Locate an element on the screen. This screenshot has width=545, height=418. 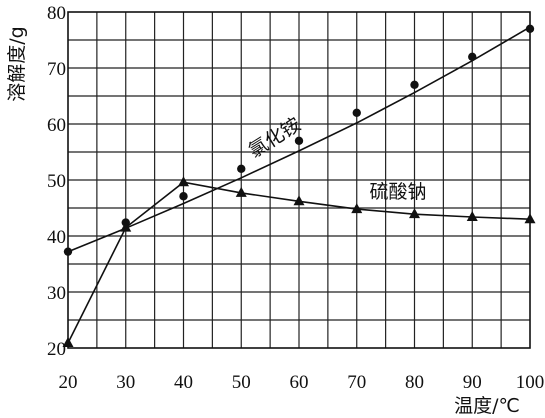
x-tick-label: 90 is located at coordinates (472, 382).